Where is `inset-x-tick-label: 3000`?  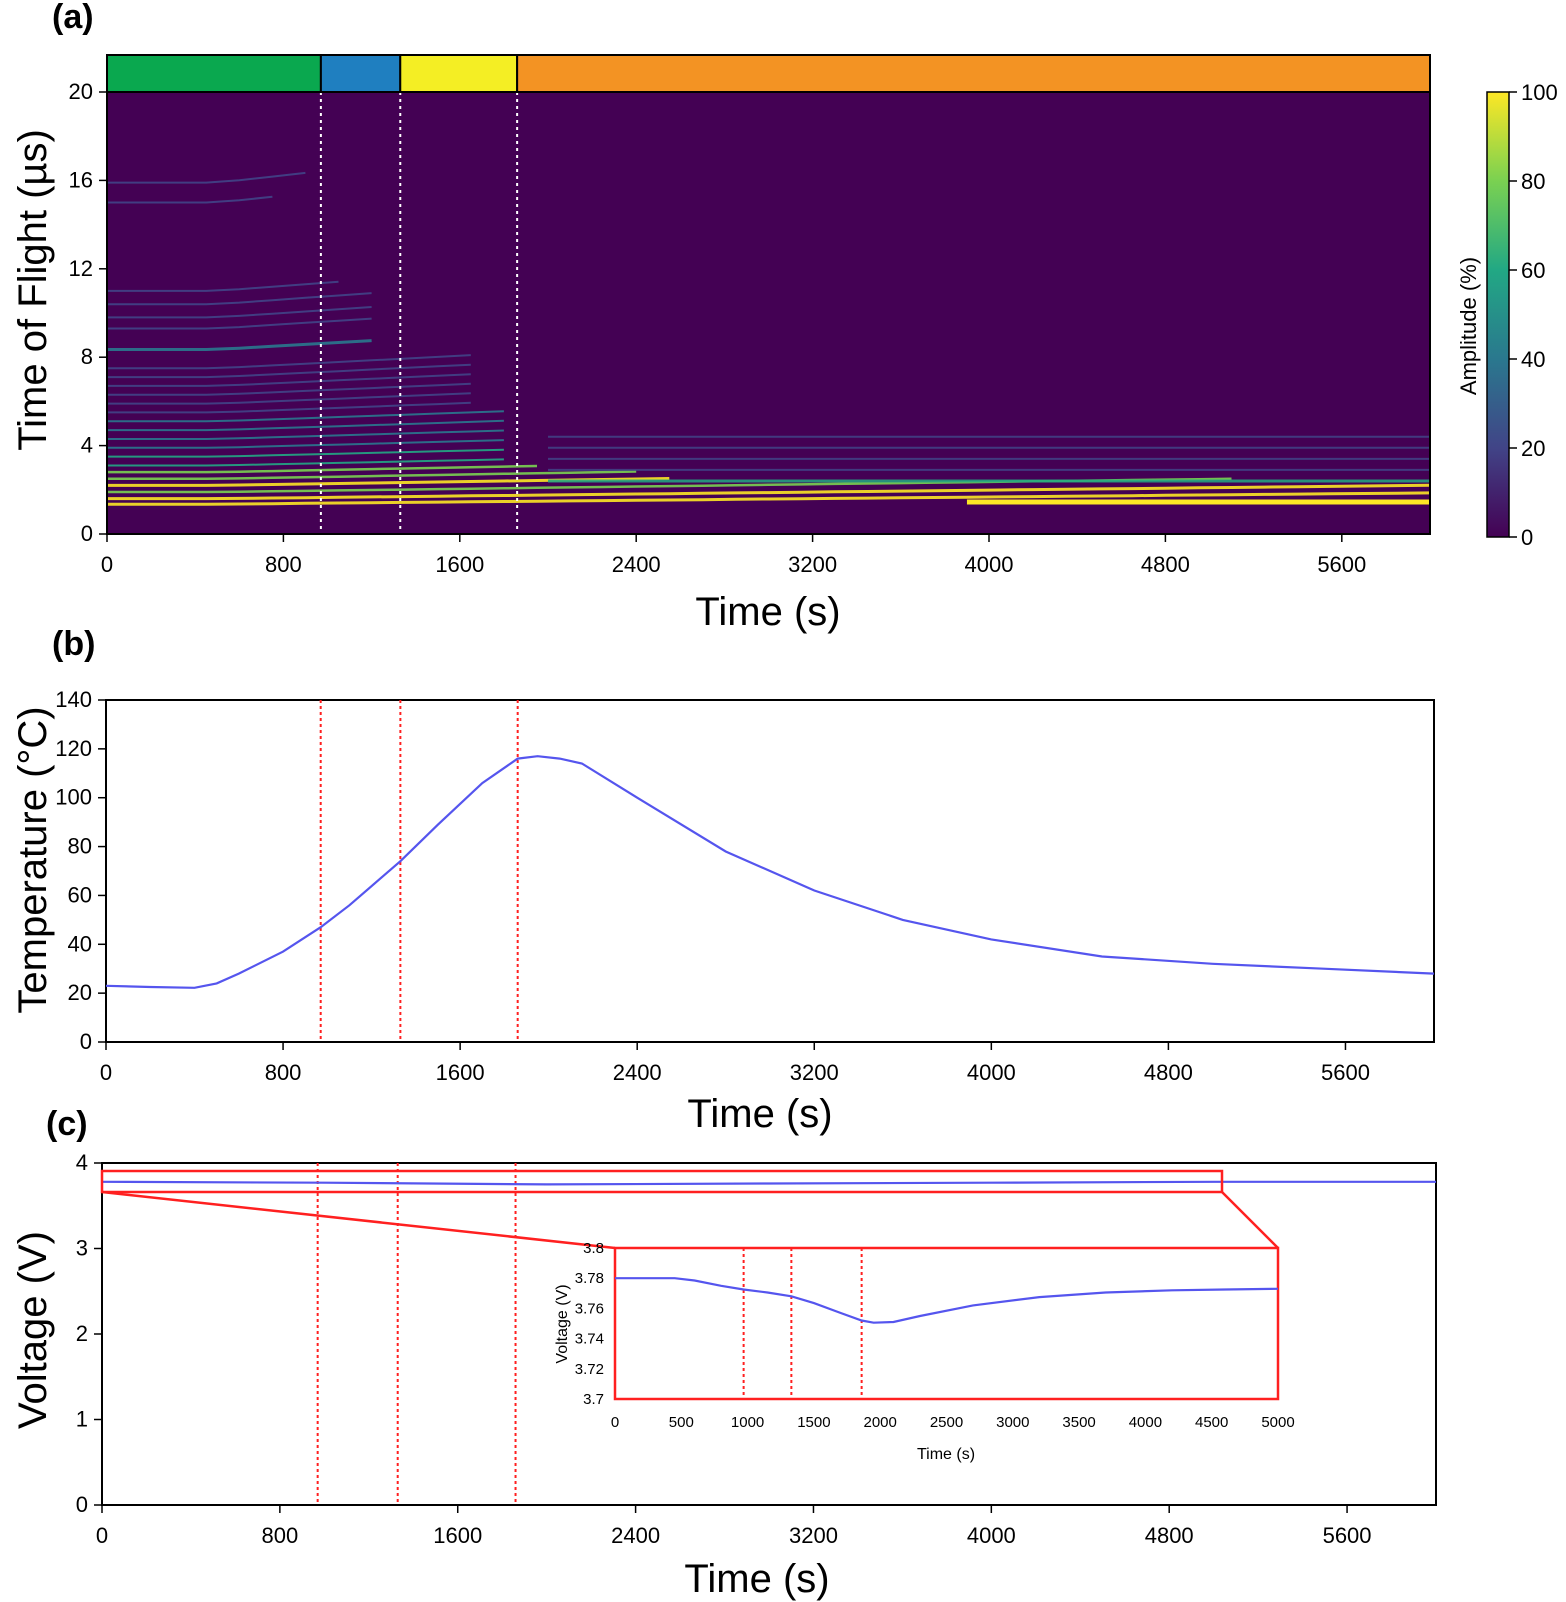
inset-x-tick-label: 3000 is located at coordinates (1012, 1422).